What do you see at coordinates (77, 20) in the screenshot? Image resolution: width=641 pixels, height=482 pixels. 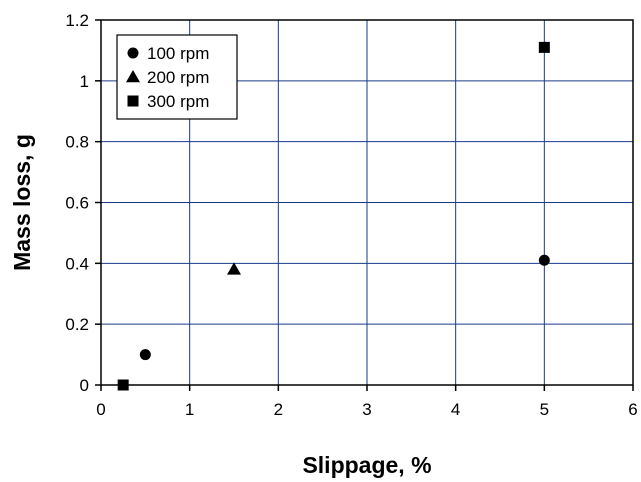 I see `y-tick-label: 1.2` at bounding box center [77, 20].